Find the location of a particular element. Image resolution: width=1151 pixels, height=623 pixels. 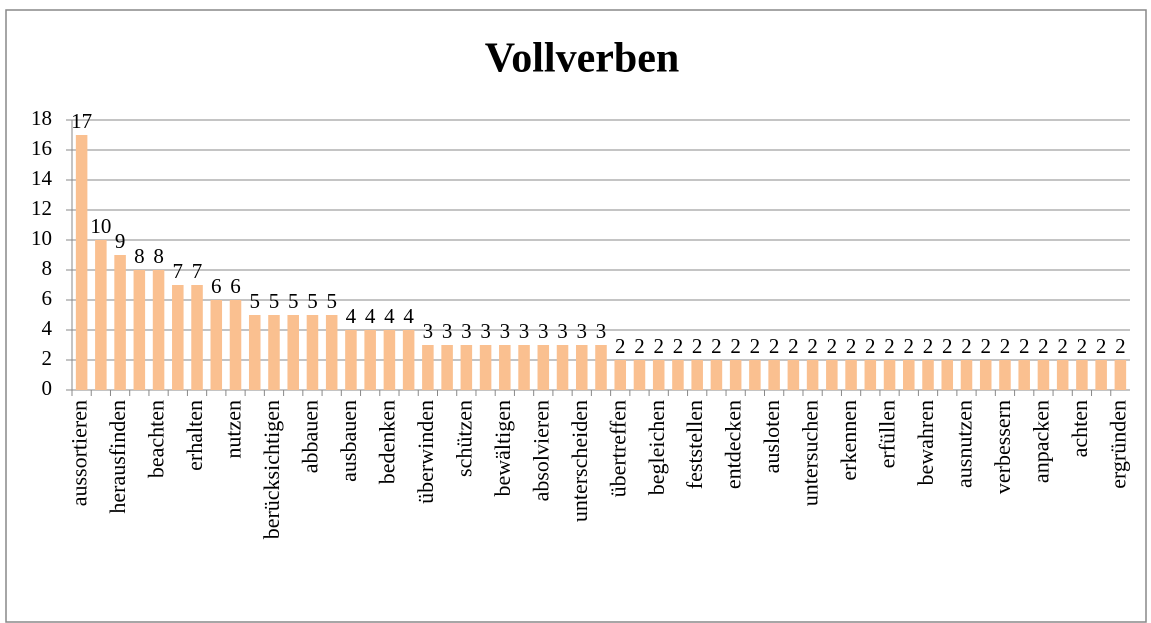

x-tick-label: unterscheiden is located at coordinates (579, 461).